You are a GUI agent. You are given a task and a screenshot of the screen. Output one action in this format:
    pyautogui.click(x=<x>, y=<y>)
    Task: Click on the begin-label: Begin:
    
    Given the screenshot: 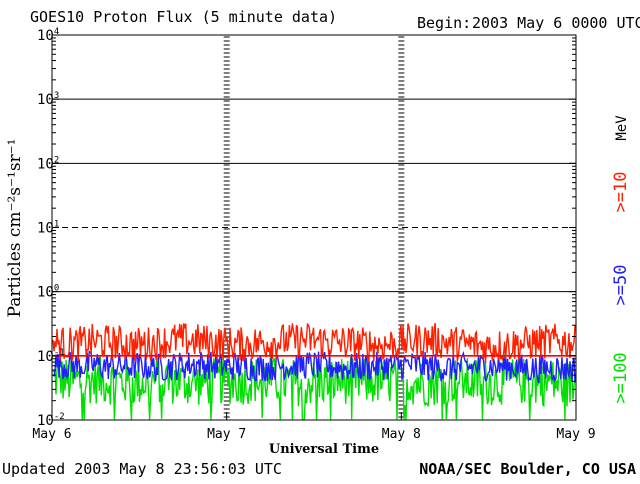 What is the action you would take?
    pyautogui.click(x=444, y=23)
    